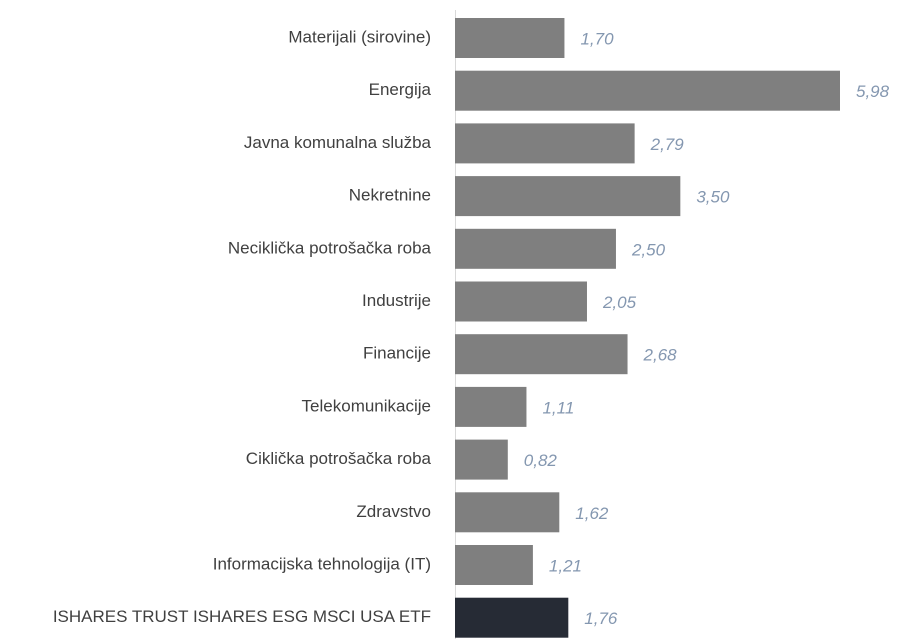 The width and height of the screenshot is (901, 639). What do you see at coordinates (339, 458) in the screenshot?
I see `category-label: Ciklička potrošačka roba` at bounding box center [339, 458].